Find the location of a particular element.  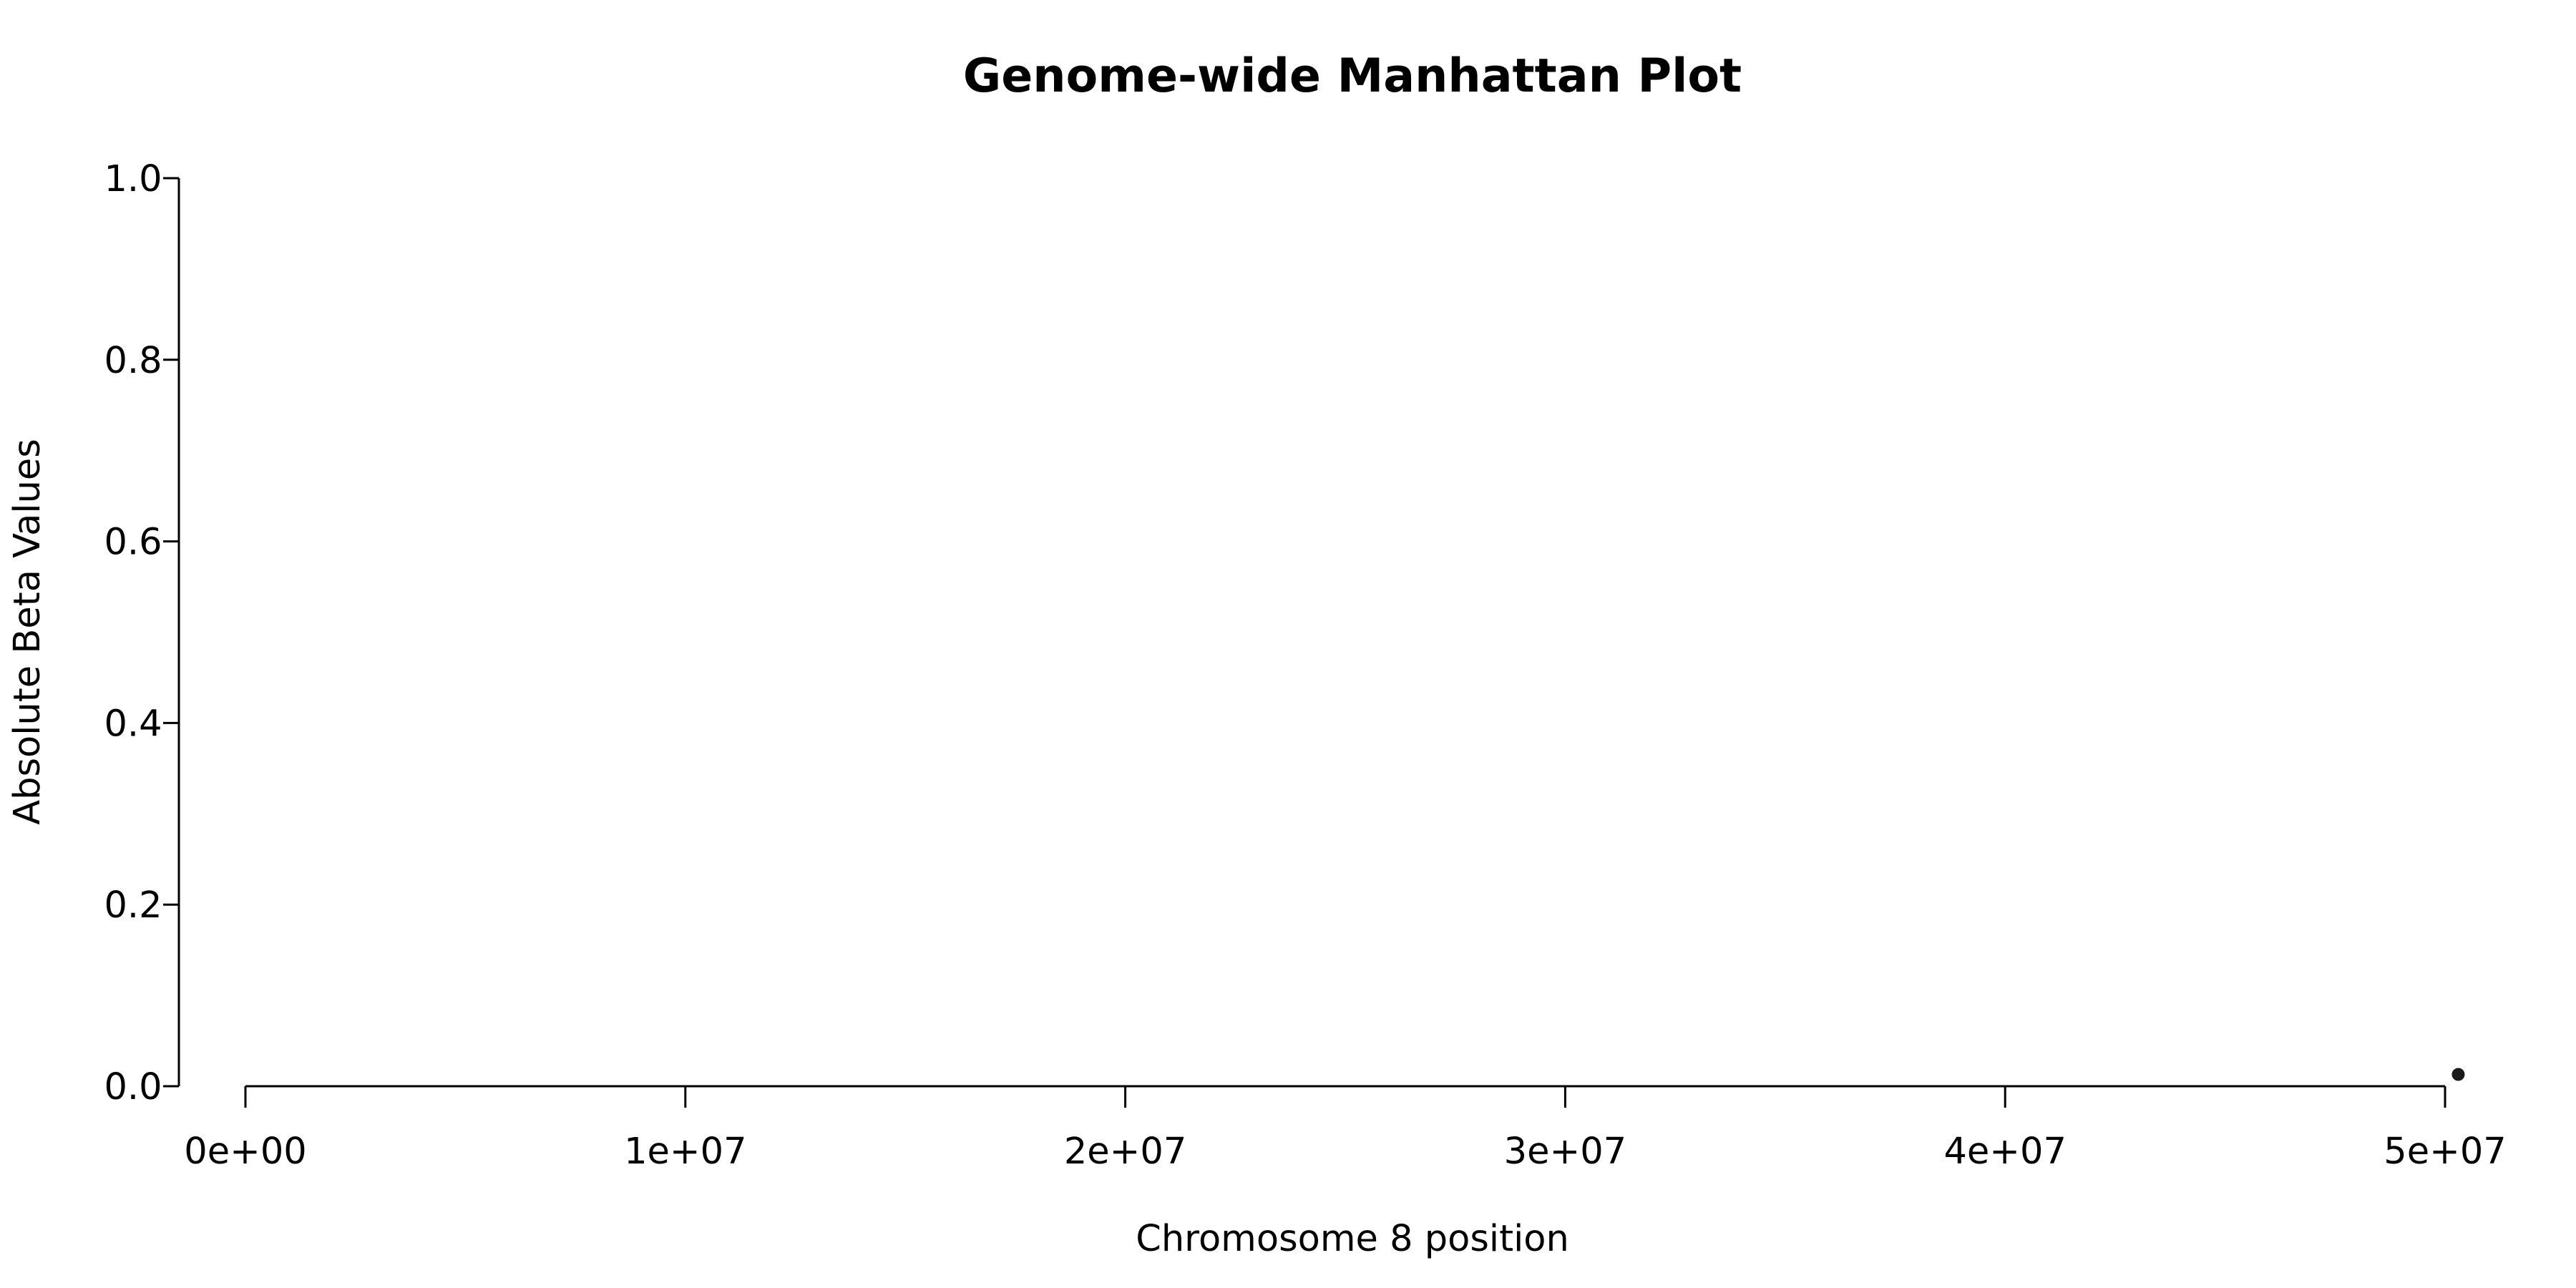

y-tick-label: 0.6 is located at coordinates (133, 543).